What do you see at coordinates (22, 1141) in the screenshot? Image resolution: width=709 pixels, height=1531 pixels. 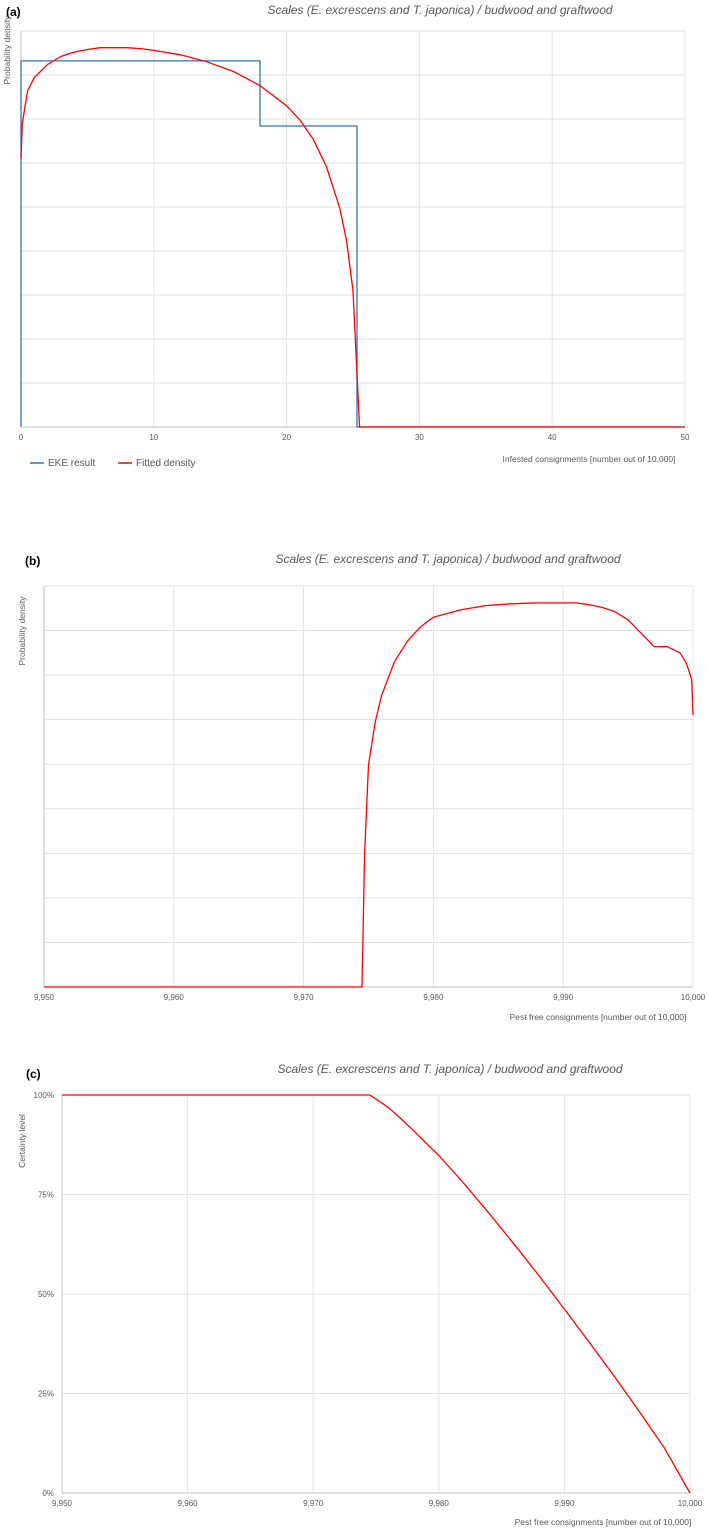 I see `y-axis-label: Certainty level` at bounding box center [22, 1141].